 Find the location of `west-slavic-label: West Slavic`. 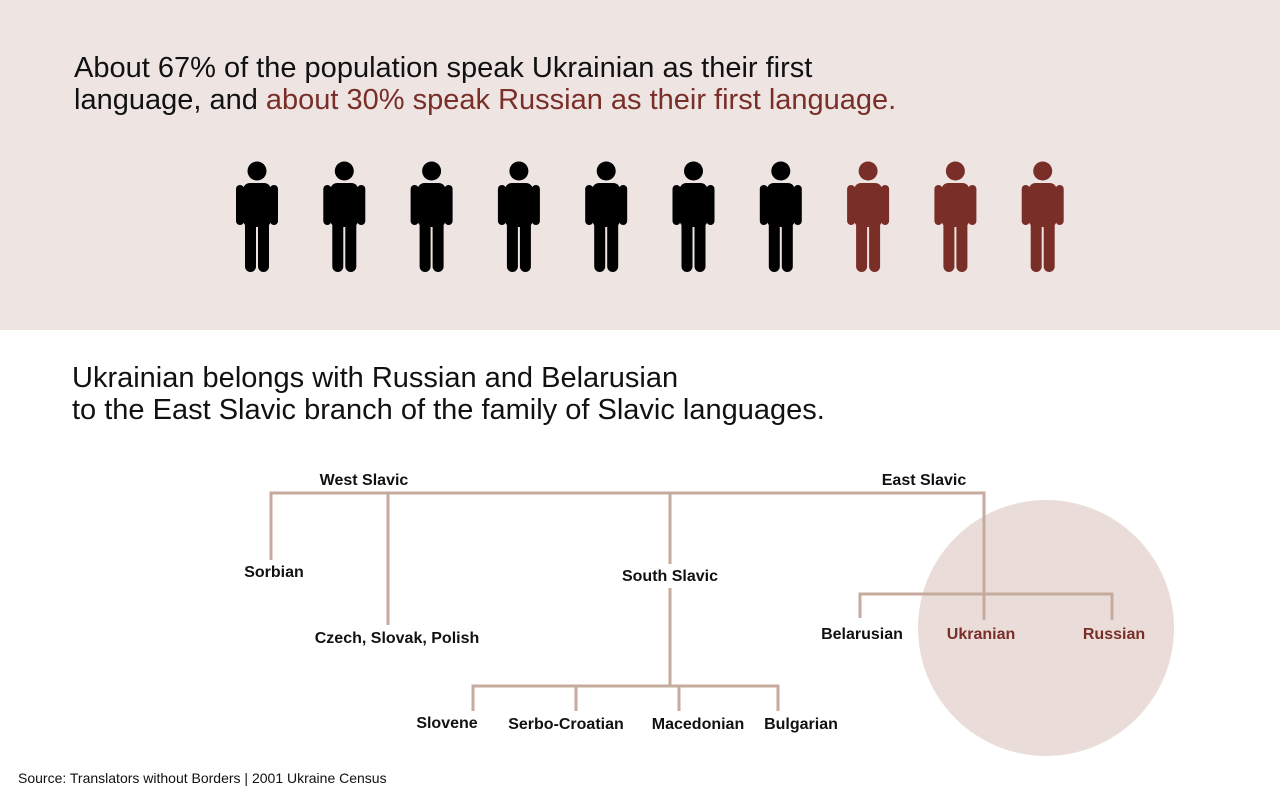

west-slavic-label: West Slavic is located at coordinates (364, 480).